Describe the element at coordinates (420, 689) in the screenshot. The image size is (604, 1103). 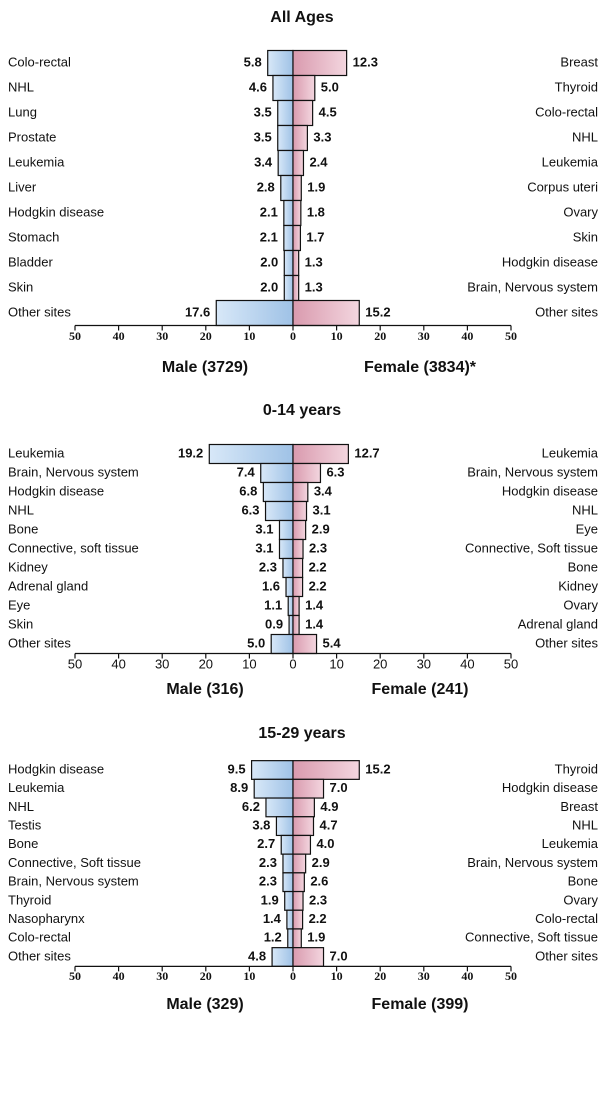
I see `axis-label: Female (241)` at that location.